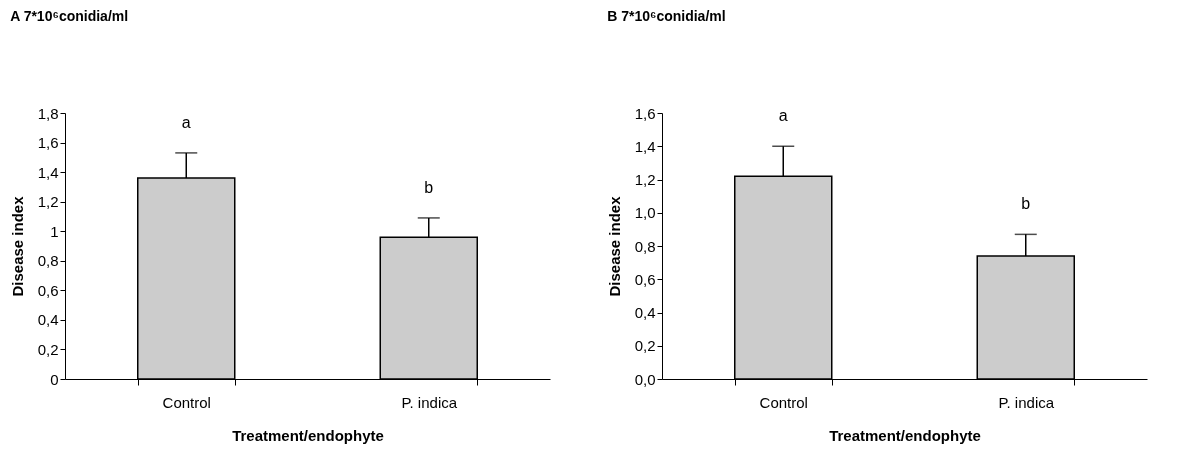 The width and height of the screenshot is (1194, 455). I want to click on y-tick-label: 0,0, so click(645, 379).